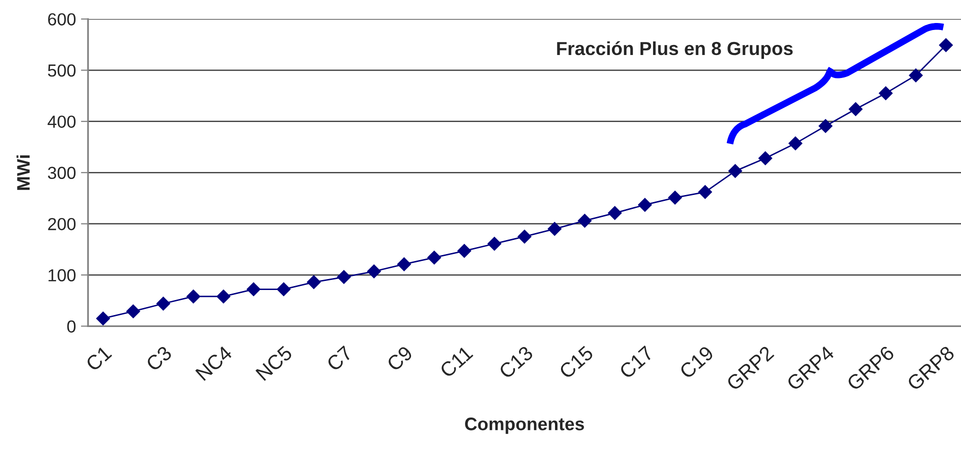 Image resolution: width=961 pixels, height=453 pixels. Describe the element at coordinates (516, 362) in the screenshot. I see `x-tick-label: C13` at that location.